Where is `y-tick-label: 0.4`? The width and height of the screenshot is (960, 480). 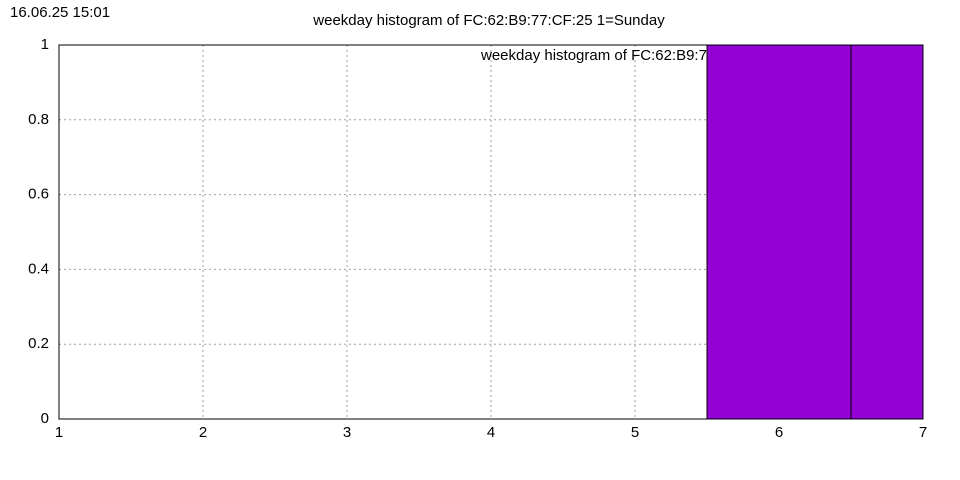 y-tick-label: 0.4 is located at coordinates (38, 268).